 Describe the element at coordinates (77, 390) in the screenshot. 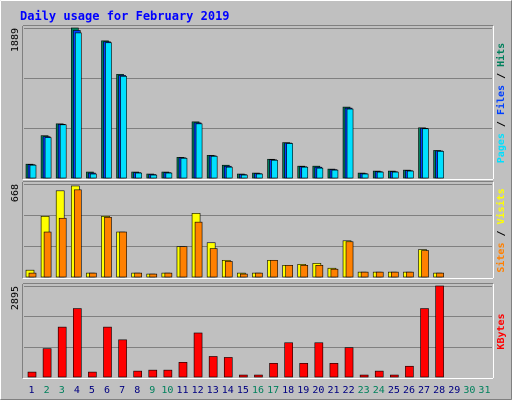

I see `x-tick-label: 4` at that location.